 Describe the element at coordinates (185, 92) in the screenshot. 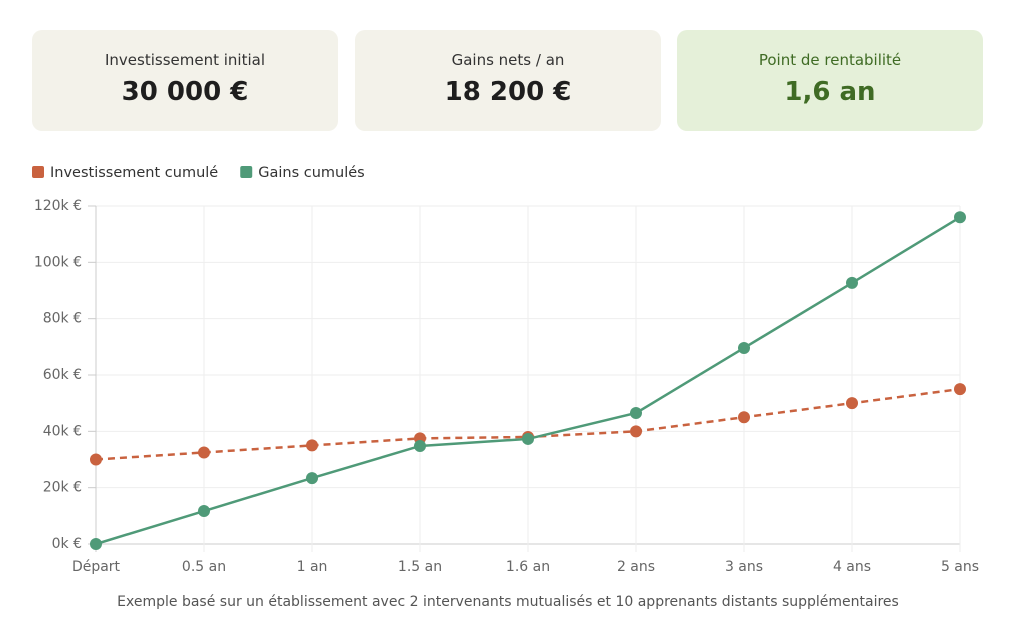

I see `card-value: 30 000 €` at that location.